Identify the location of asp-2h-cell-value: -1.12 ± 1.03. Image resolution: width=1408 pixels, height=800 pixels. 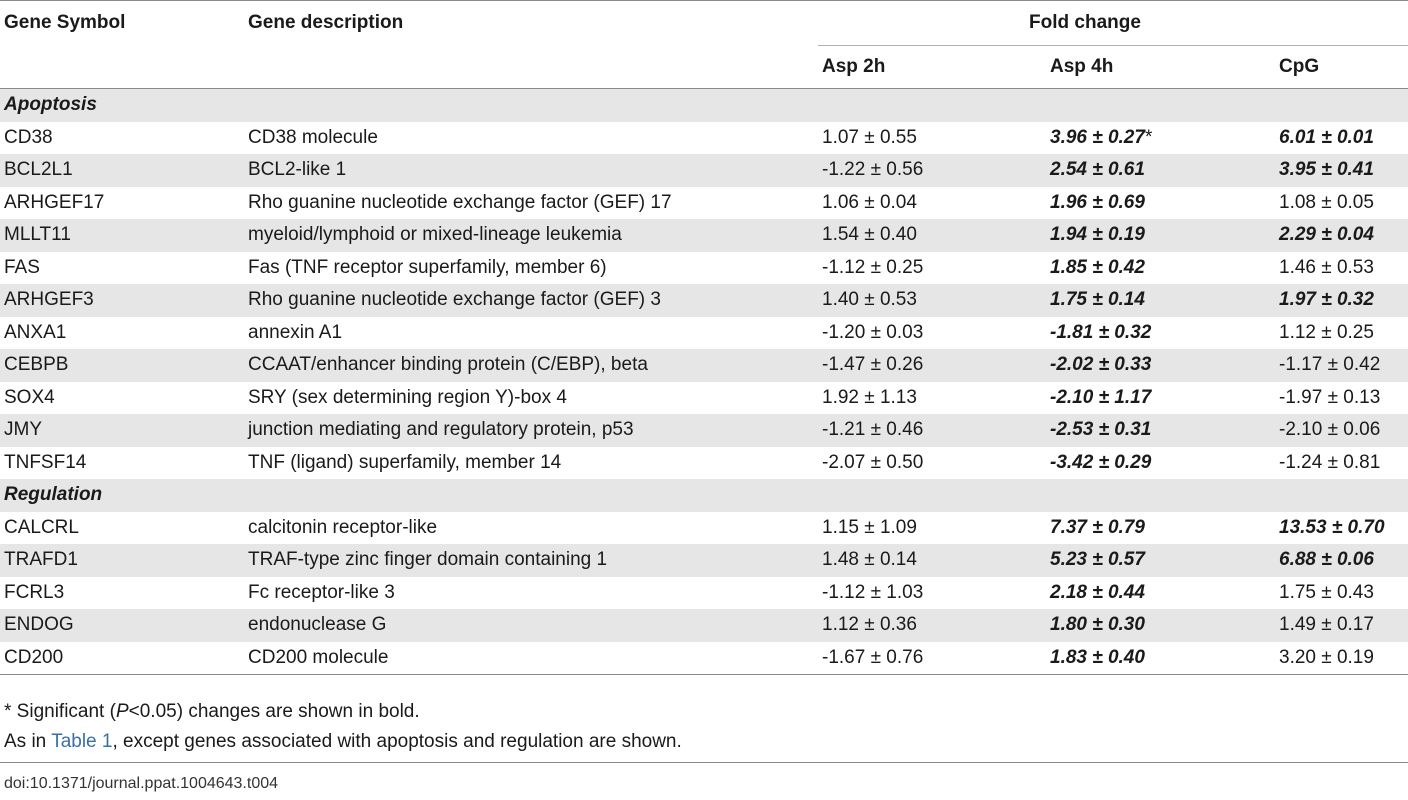
(873, 592).